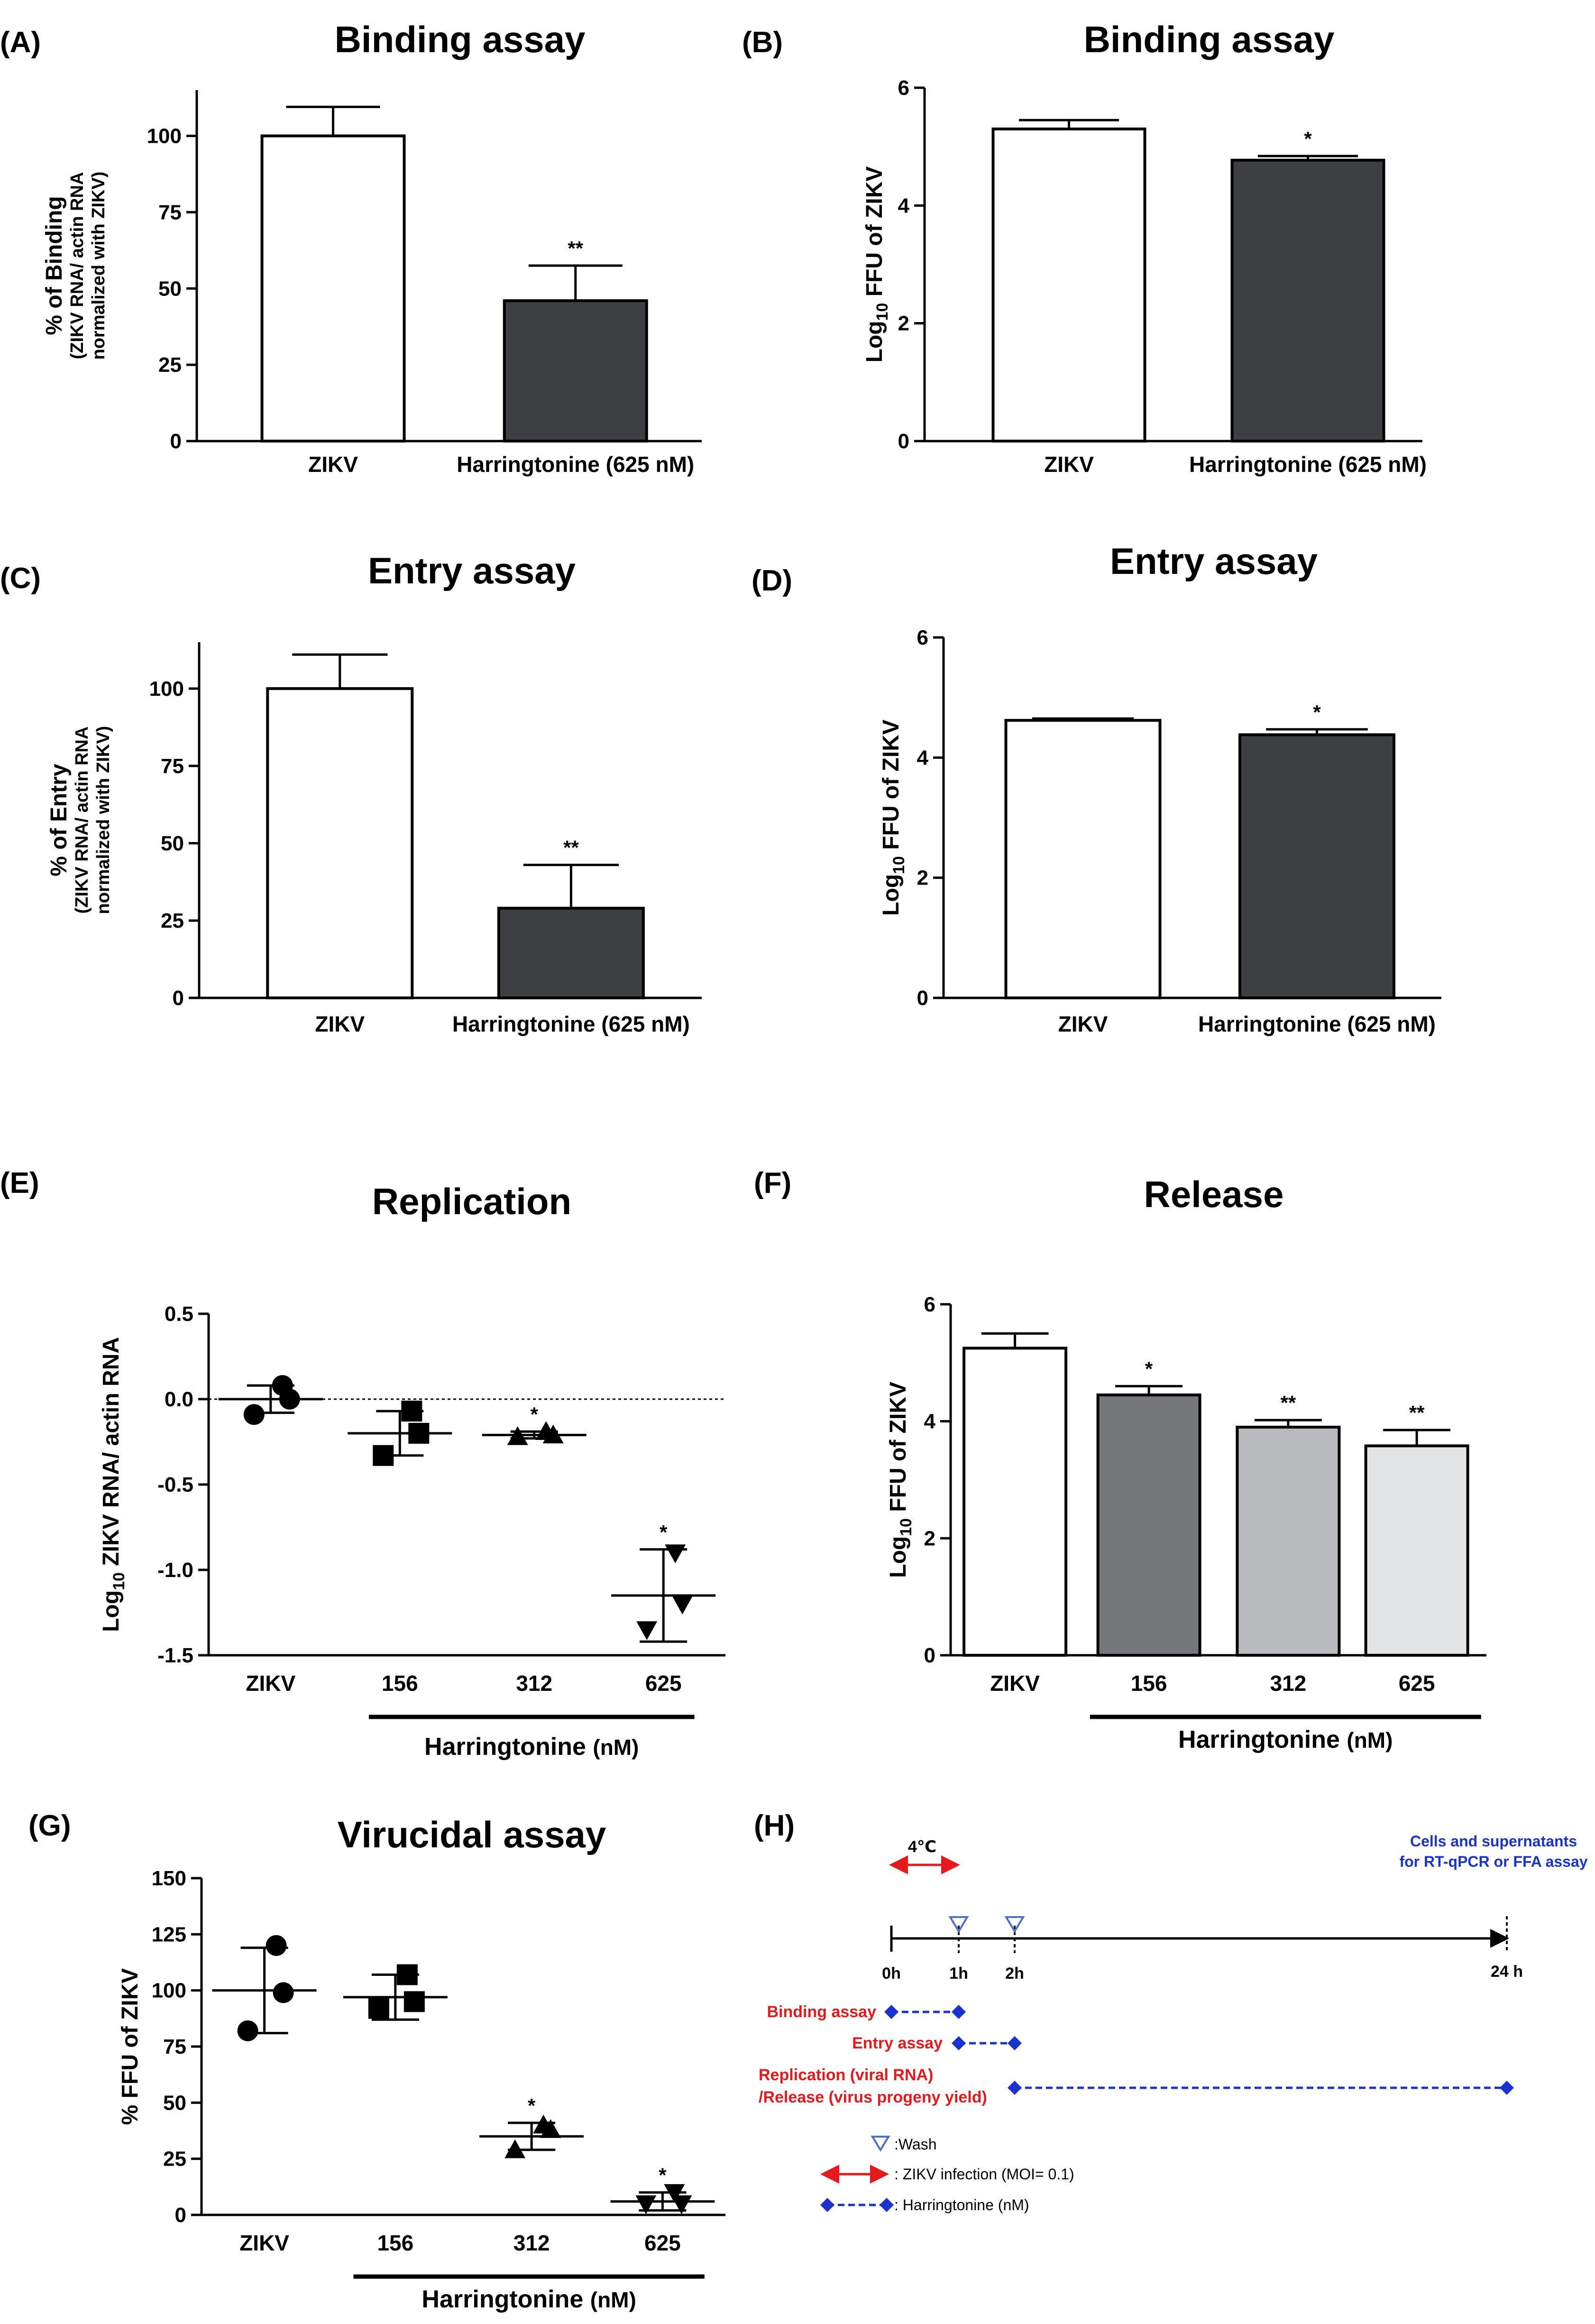 Image resolution: width=1595 pixels, height=2324 pixels. What do you see at coordinates (915, 2145) in the screenshot?
I see `legend-wash-label: :Wash` at bounding box center [915, 2145].